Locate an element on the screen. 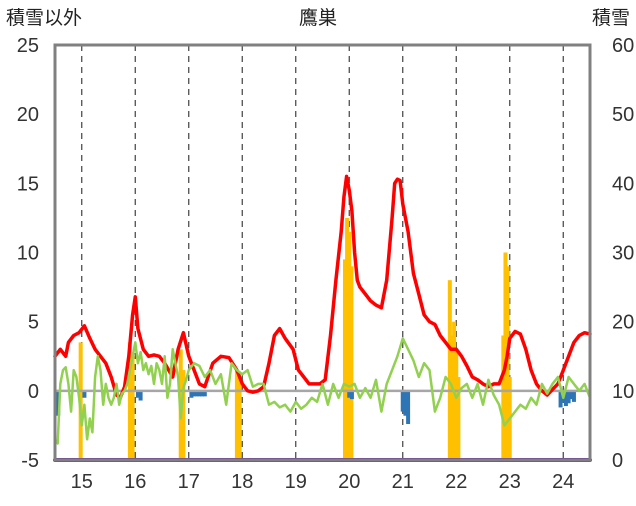 The height and width of the screenshot is (506, 636). chart-title: 鷹巣 is located at coordinates (318, 18).